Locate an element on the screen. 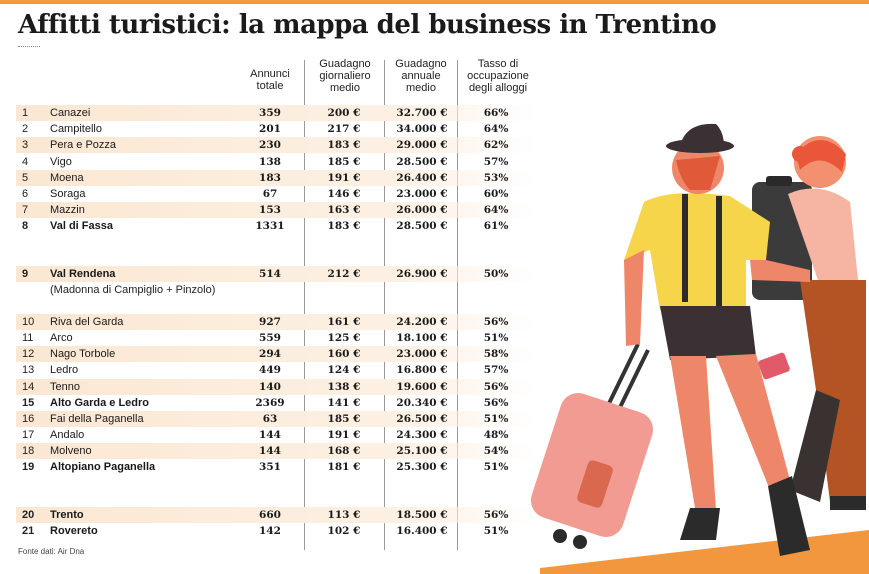  row-tasso: 51% is located at coordinates (496, 338).